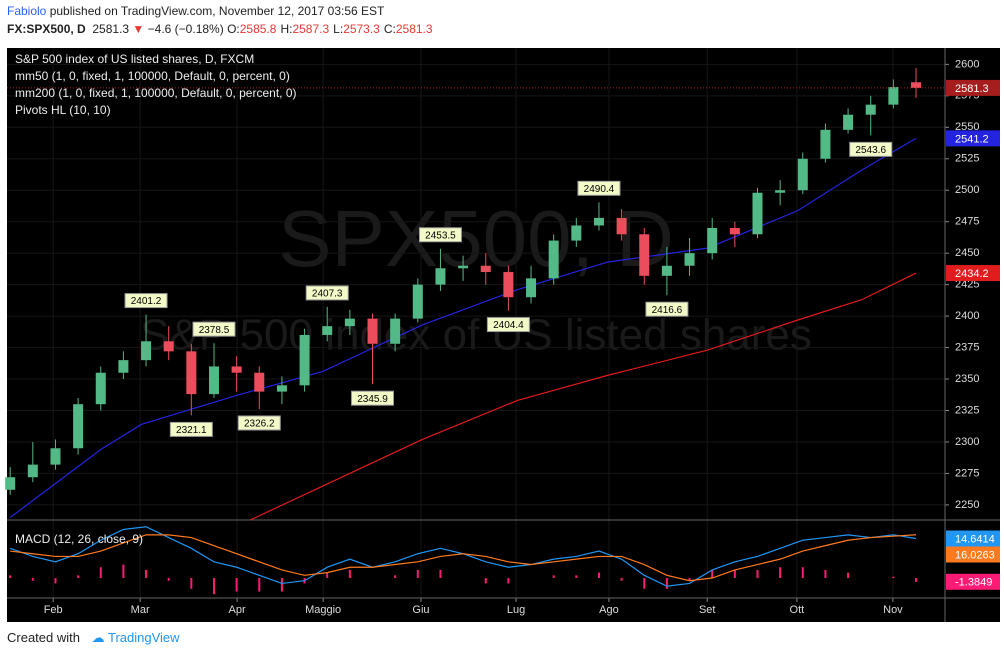 The width and height of the screenshot is (1004, 656). I want to click on pivot-label: 2407.3, so click(327, 294).